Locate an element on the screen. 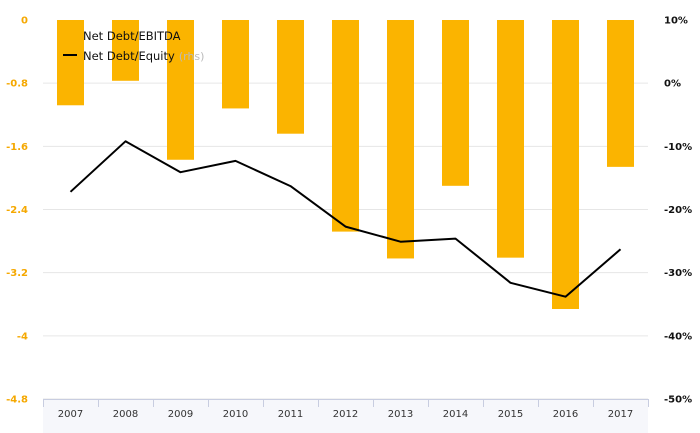 Image resolution: width=700 pixels, height=433 pixels. left-tick-label: -1.6 is located at coordinates (17, 147).